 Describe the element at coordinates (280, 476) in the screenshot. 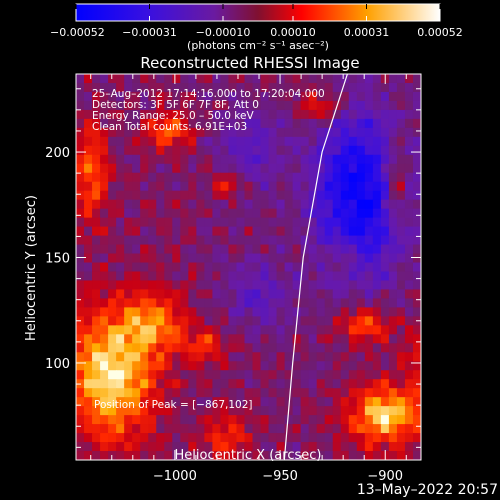

I see `x-tick-label: −950` at that location.